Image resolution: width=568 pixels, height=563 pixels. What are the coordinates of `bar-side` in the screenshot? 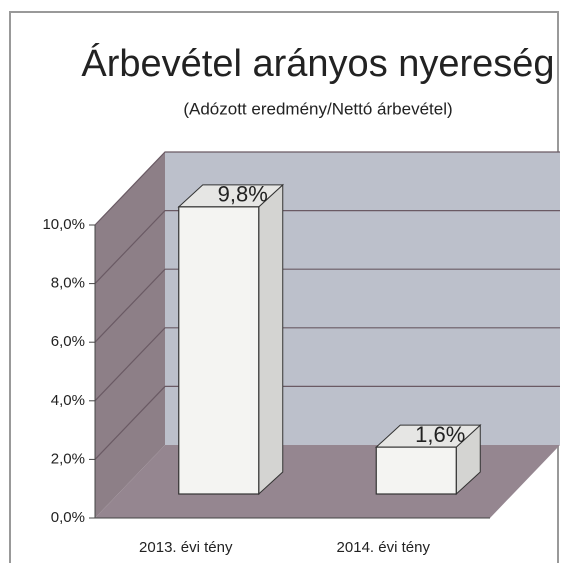 It's located at (271, 339).